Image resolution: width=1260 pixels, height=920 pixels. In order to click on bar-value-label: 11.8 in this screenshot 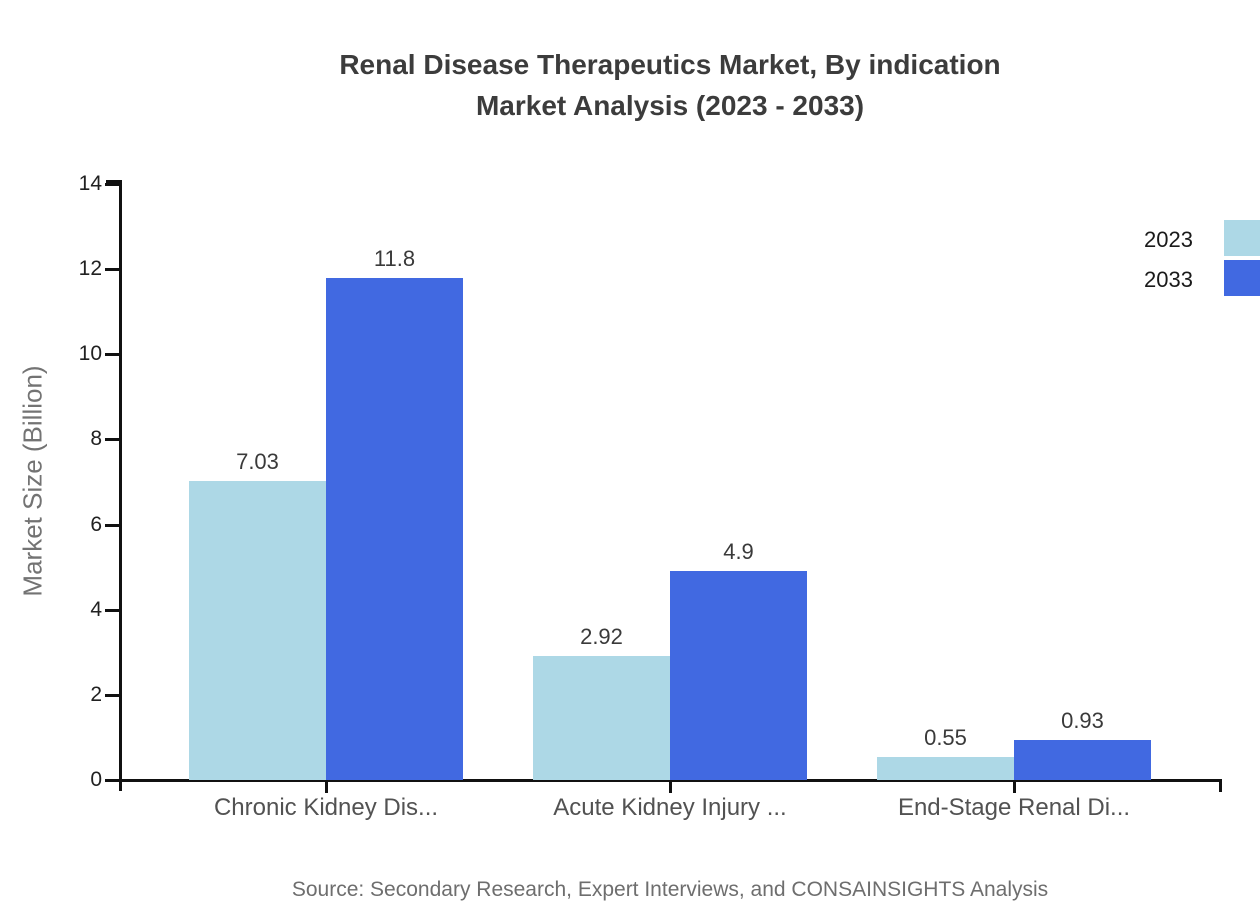, I will do `click(394, 258)`.